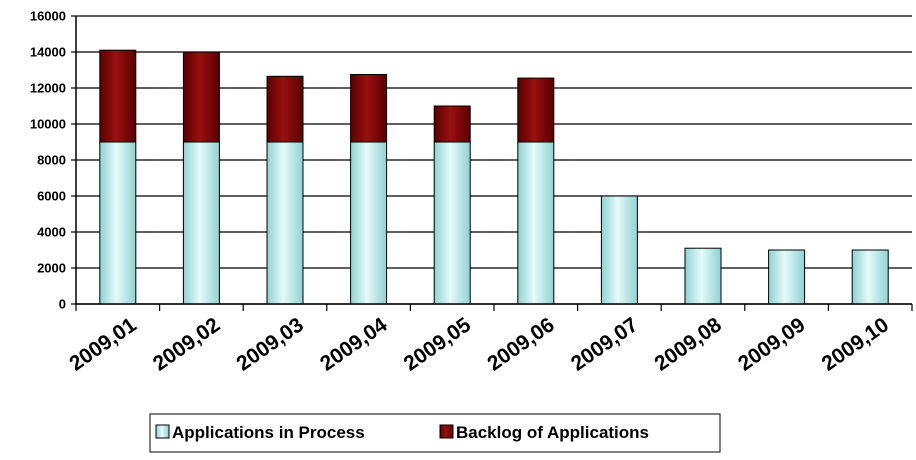 This screenshot has width=916, height=460. Describe the element at coordinates (688, 344) in the screenshot. I see `x-tick-label: 2009,08` at that location.